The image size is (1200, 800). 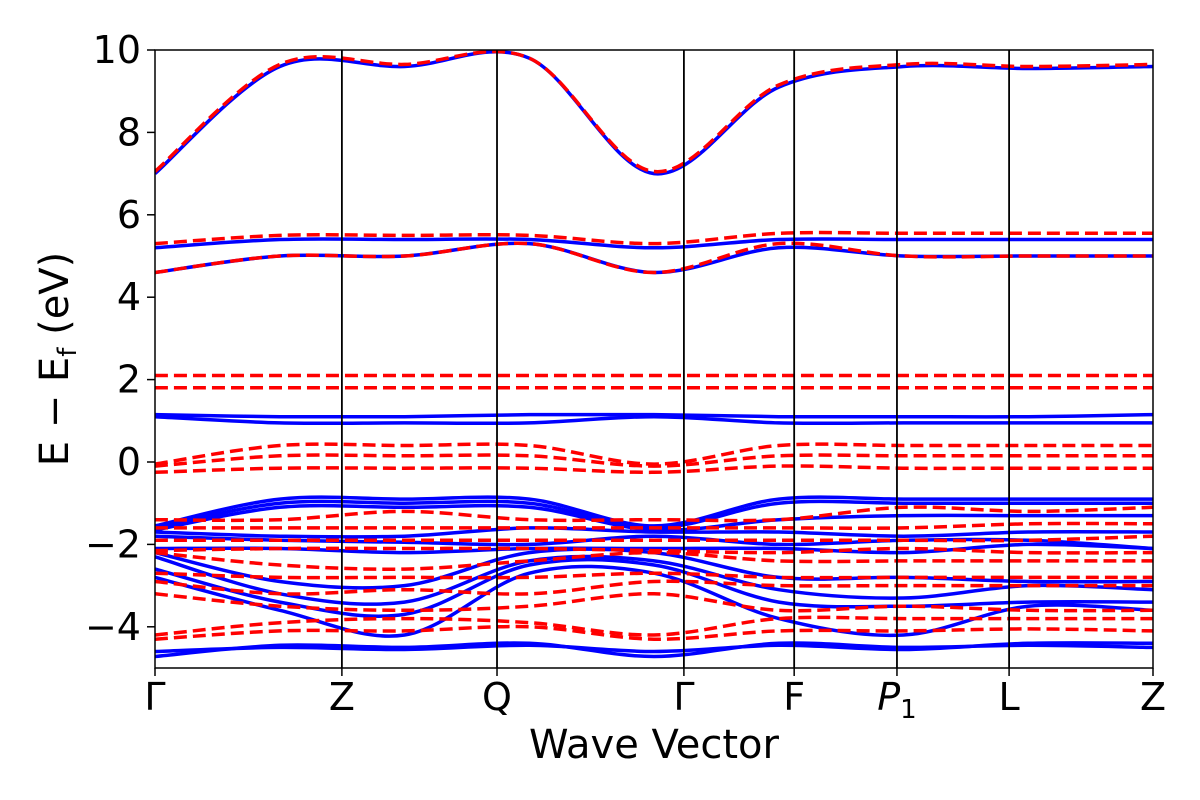 I want to click on x-tick-label: F, so click(x=794, y=697).